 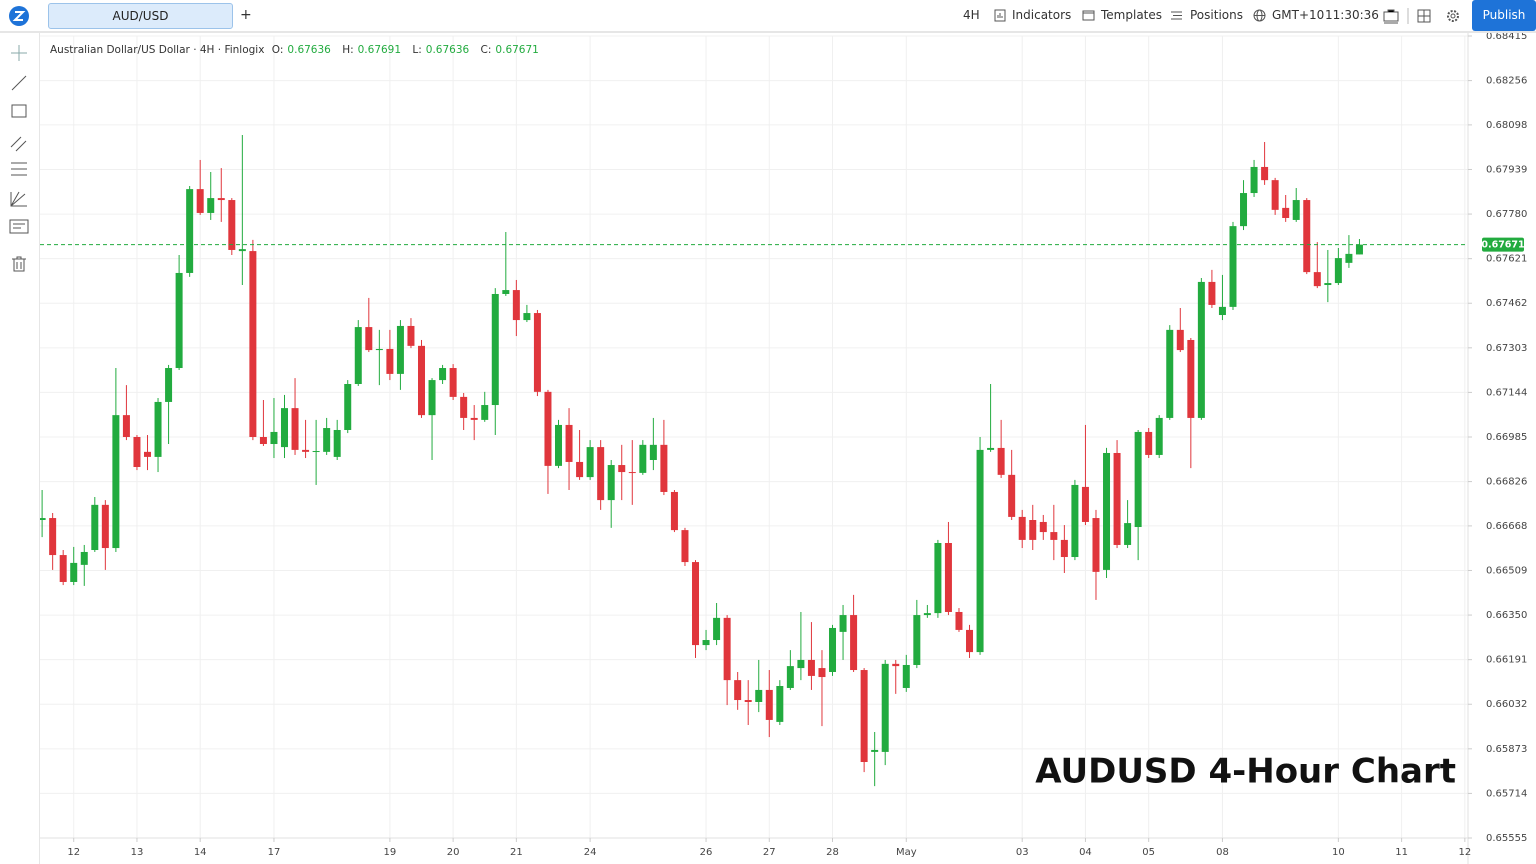 What do you see at coordinates (1022, 852) in the screenshot?
I see `x-tick-label: 03` at bounding box center [1022, 852].